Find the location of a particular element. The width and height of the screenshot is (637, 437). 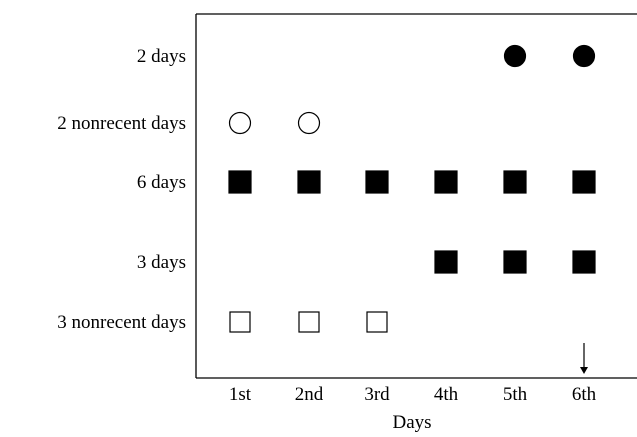

x-tick-label: 6th is located at coordinates (584, 394).